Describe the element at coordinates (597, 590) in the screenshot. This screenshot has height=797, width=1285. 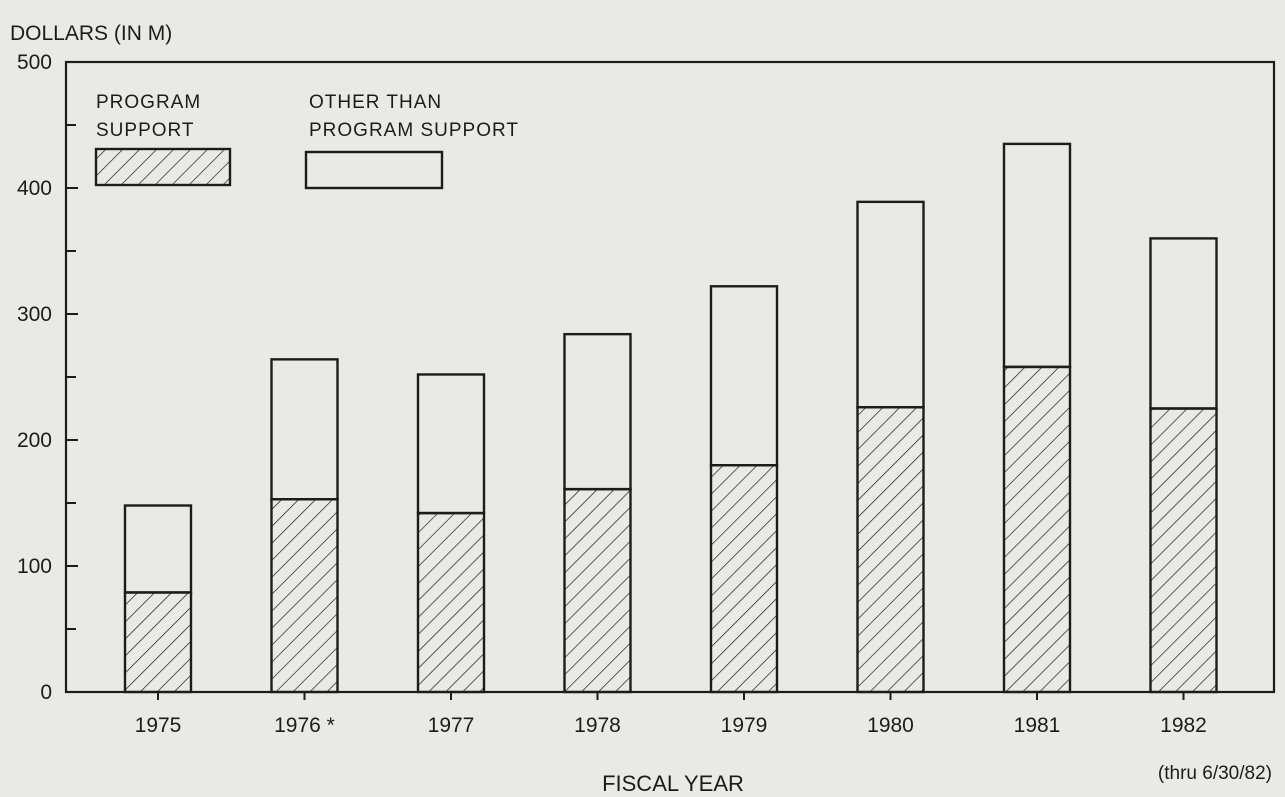
I see `bar-program-support-1978` at that location.